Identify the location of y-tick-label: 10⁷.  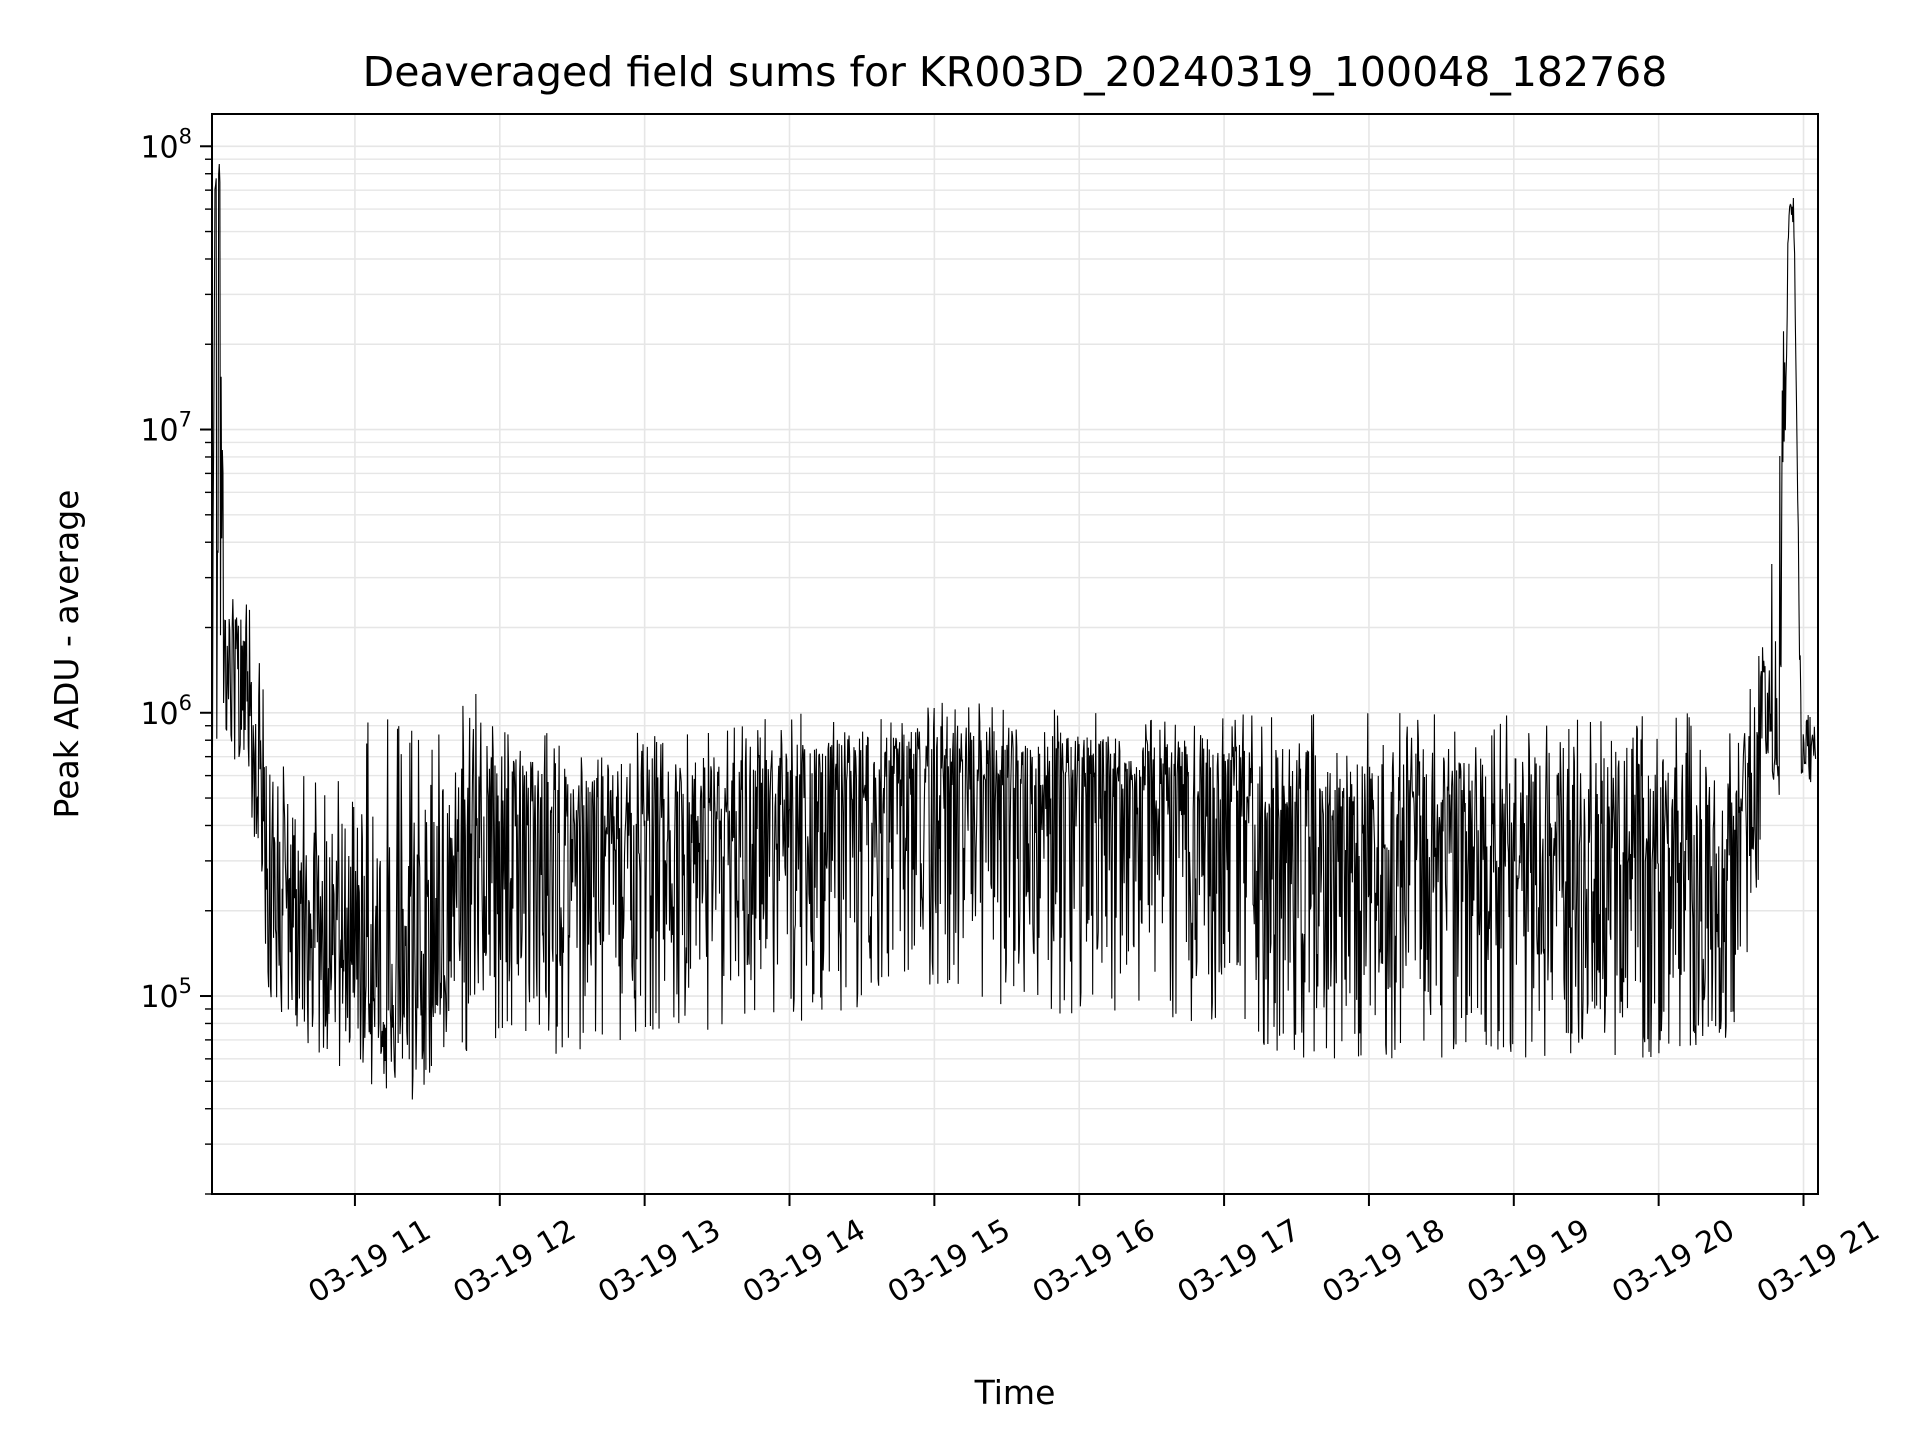
(166, 428).